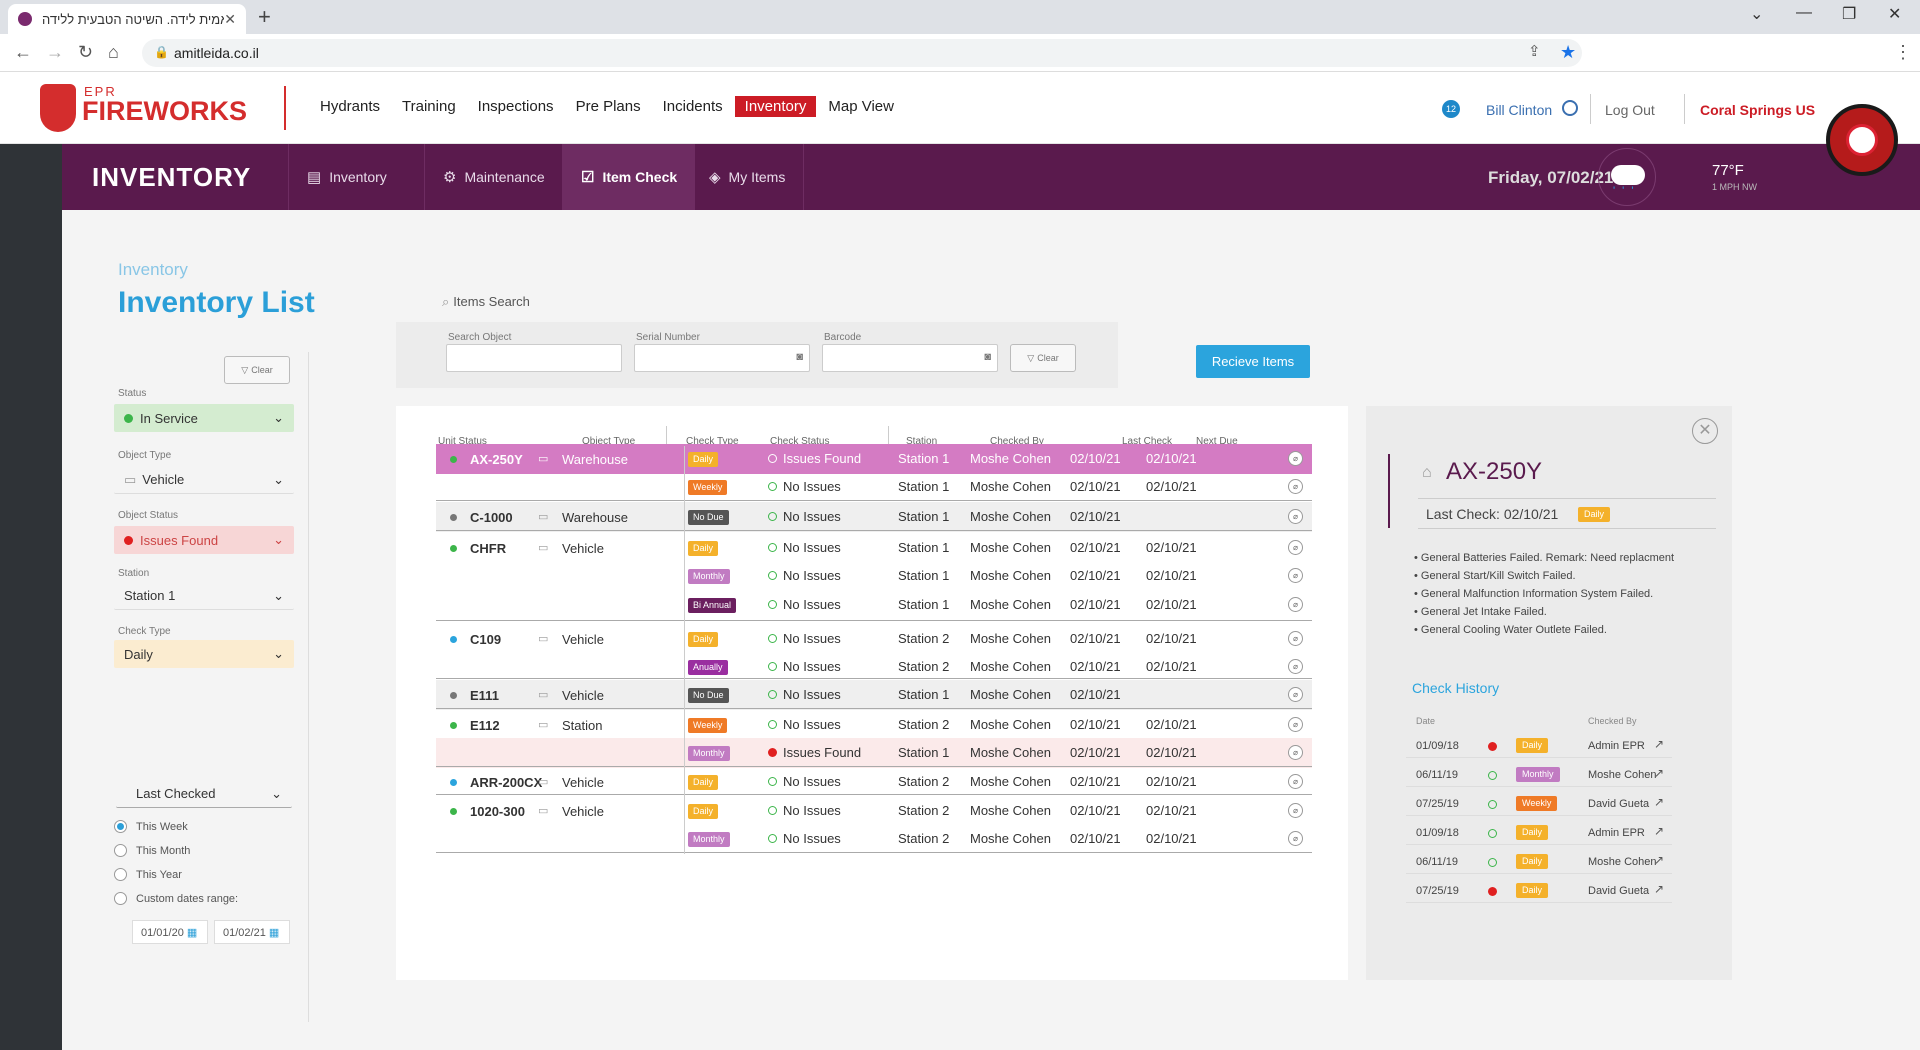  Describe the element at coordinates (1451, 109) in the screenshot. I see `notifications-badge: 12` at that location.